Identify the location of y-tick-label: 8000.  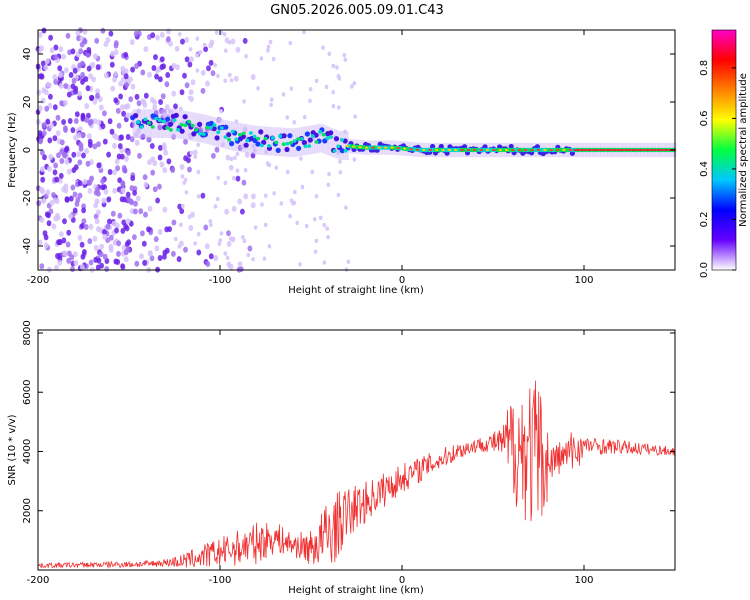
(27, 332).